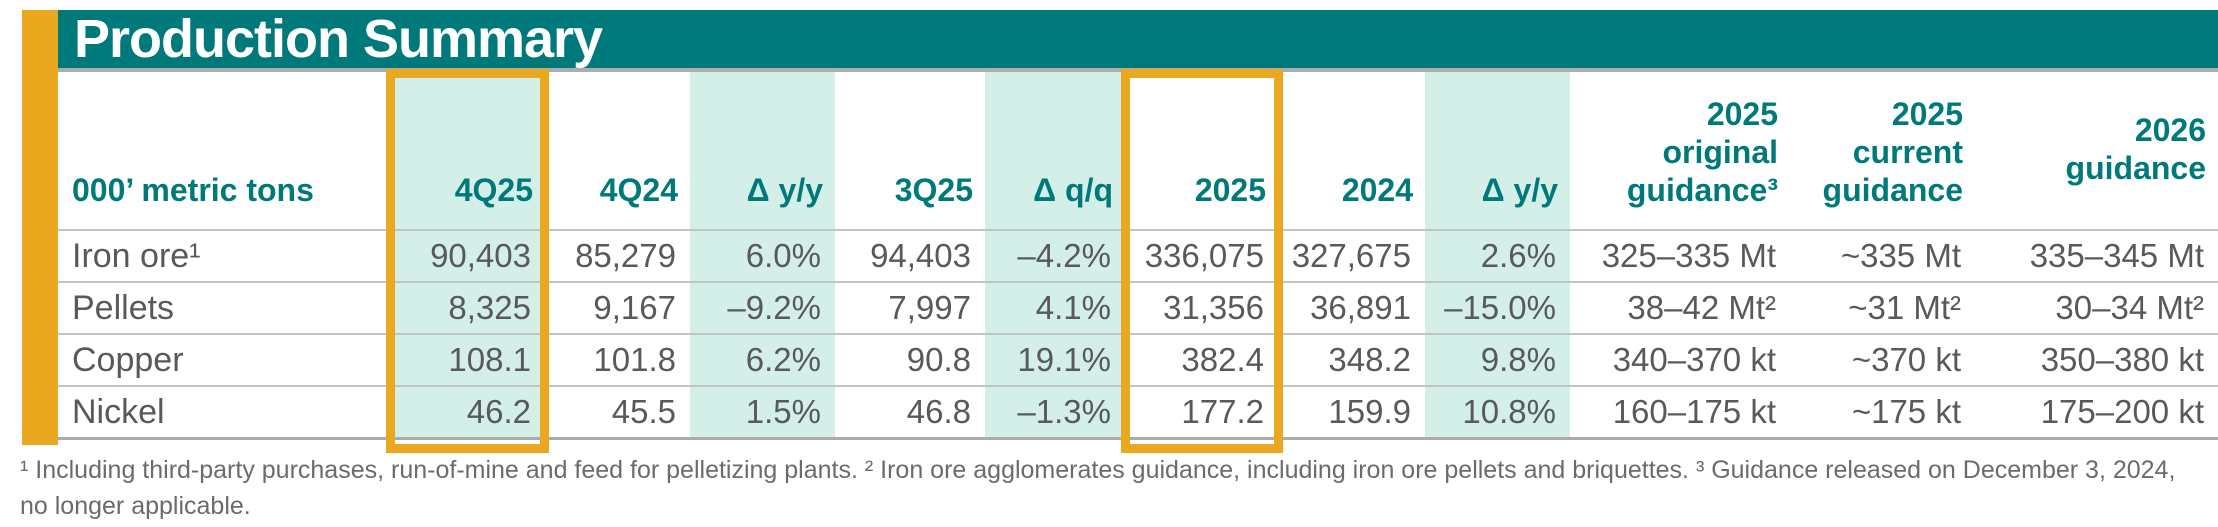 The width and height of the screenshot is (2218, 527). I want to click on cell-iron-ore-3q25: 94,403, so click(920, 255).